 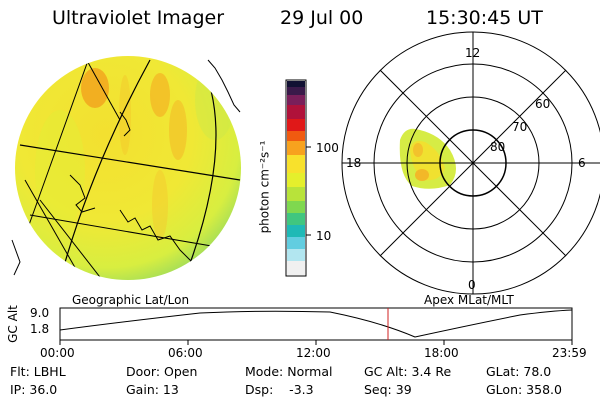 I want to click on time-readout: 15:30:45 UT, so click(x=484, y=18).